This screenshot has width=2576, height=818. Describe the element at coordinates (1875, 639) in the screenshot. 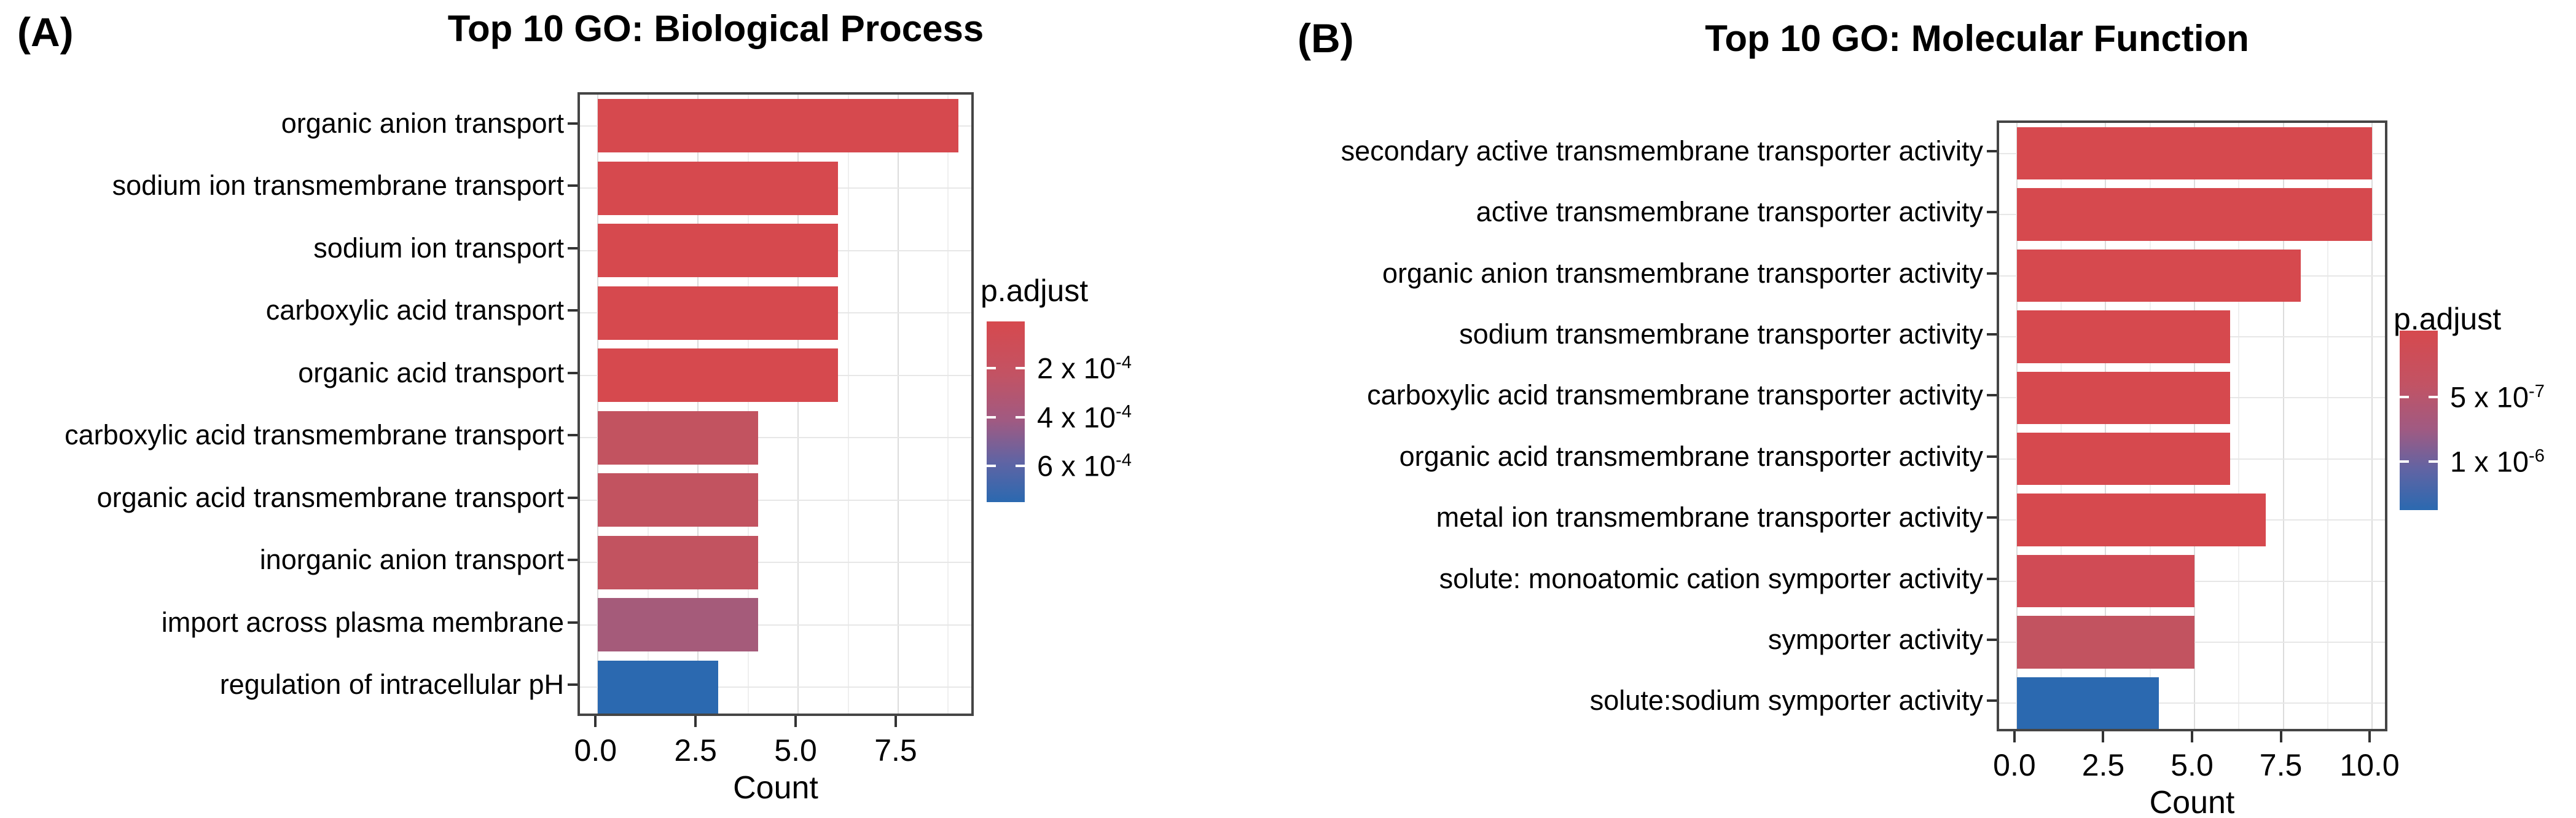

I see `y-axis-label: symporter activity` at that location.